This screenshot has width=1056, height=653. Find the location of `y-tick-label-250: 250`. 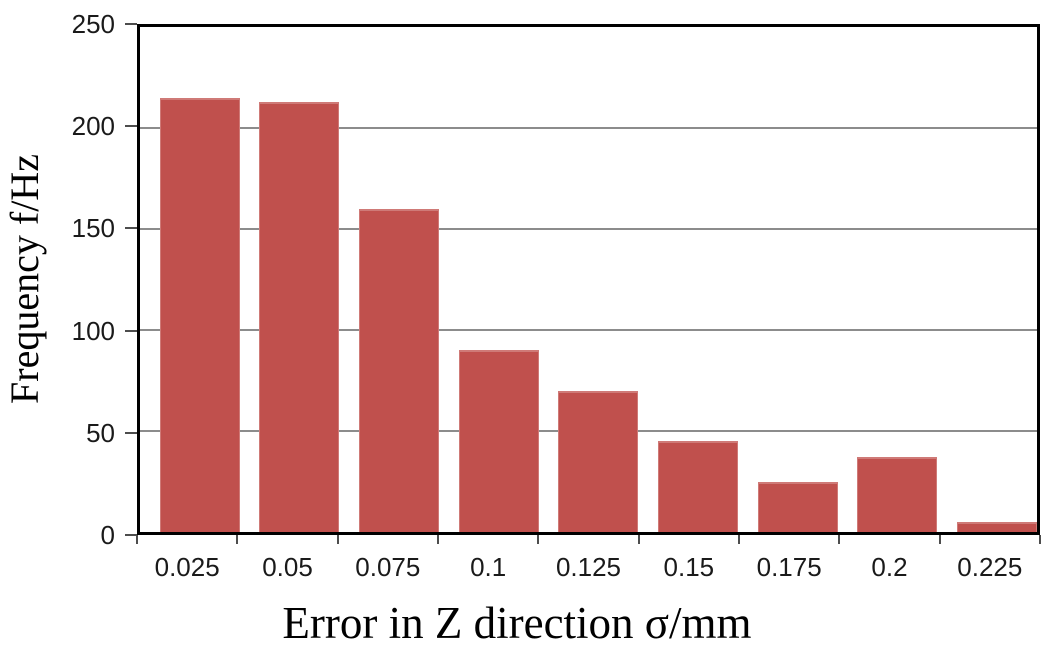

y-tick-label-250: 250 is located at coordinates (93, 24).